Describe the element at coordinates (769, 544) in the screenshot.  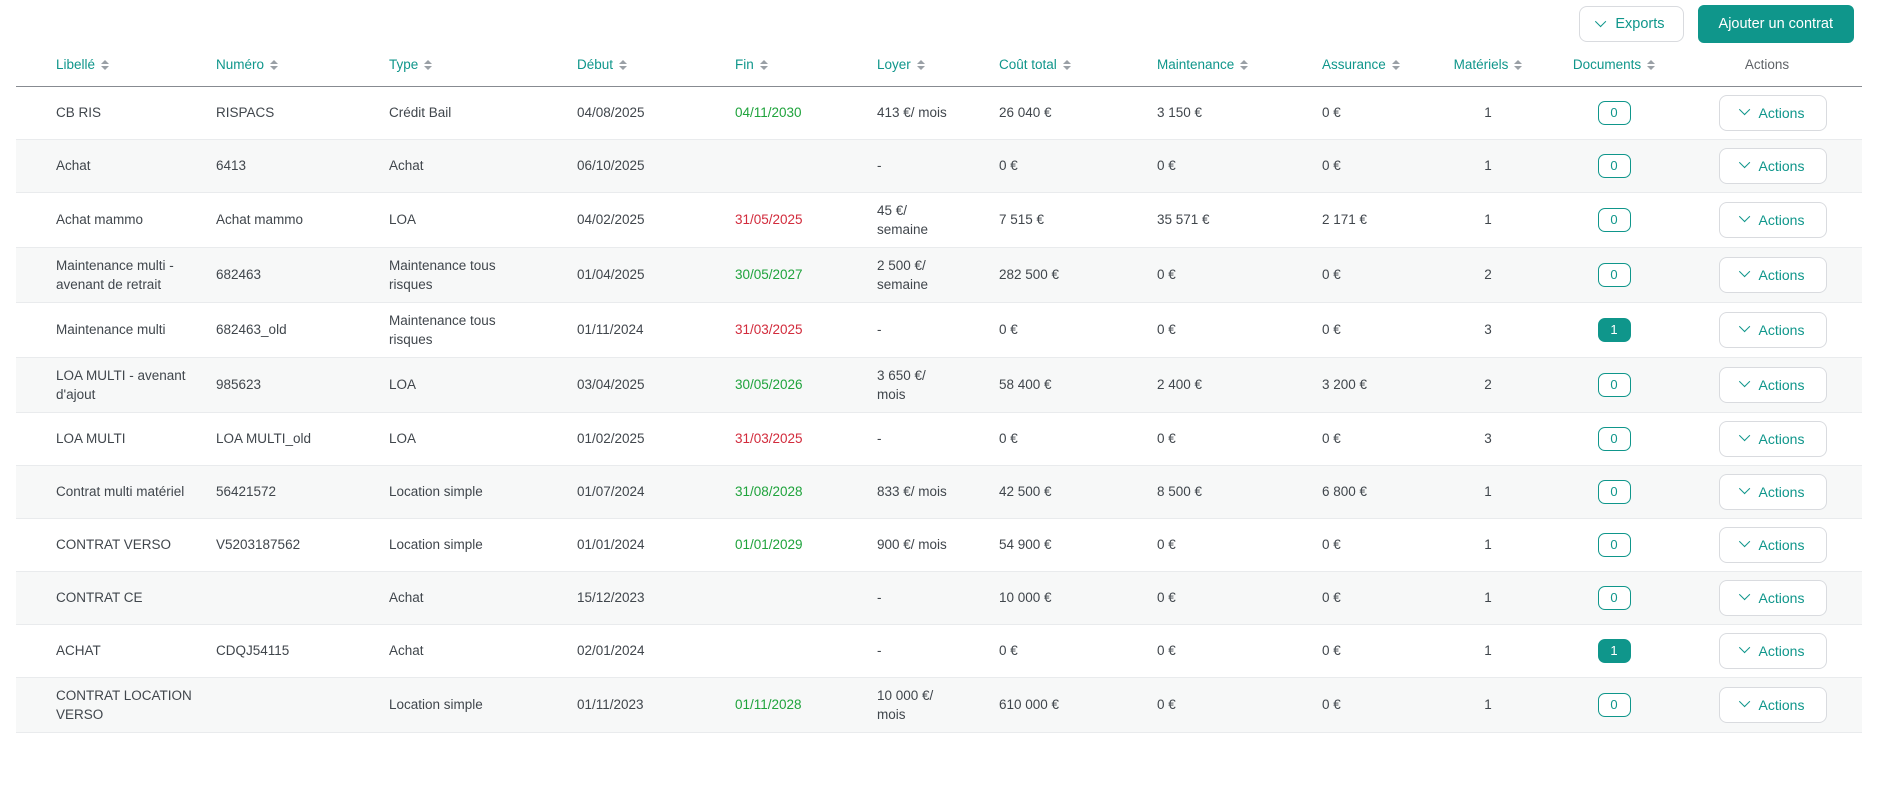
I see `fin-date: 01/01/2029` at that location.